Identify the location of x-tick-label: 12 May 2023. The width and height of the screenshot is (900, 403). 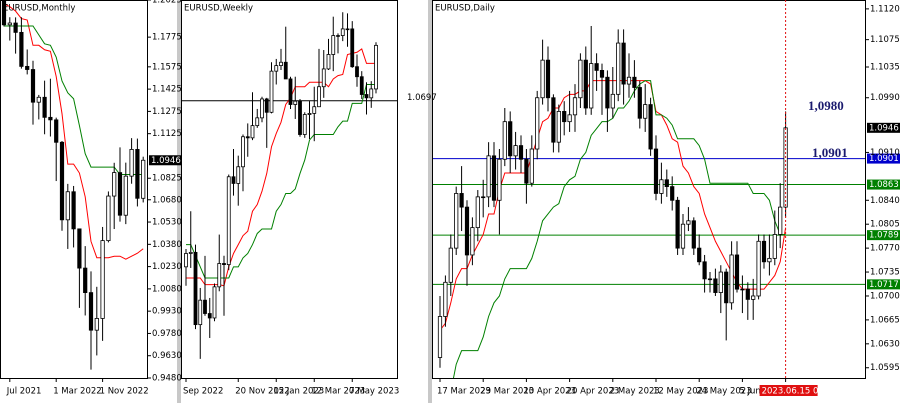
(680, 392).